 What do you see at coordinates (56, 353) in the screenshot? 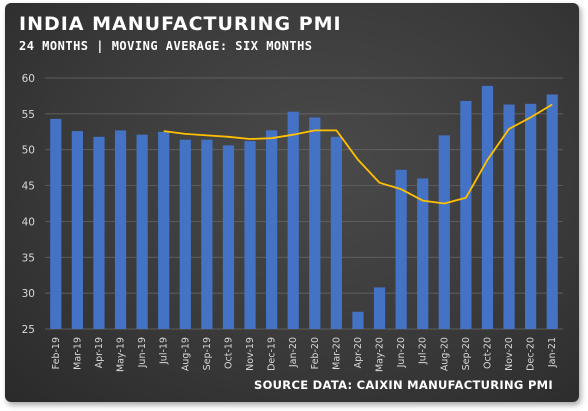
I see `x-tick-label: Feb-19` at bounding box center [56, 353].